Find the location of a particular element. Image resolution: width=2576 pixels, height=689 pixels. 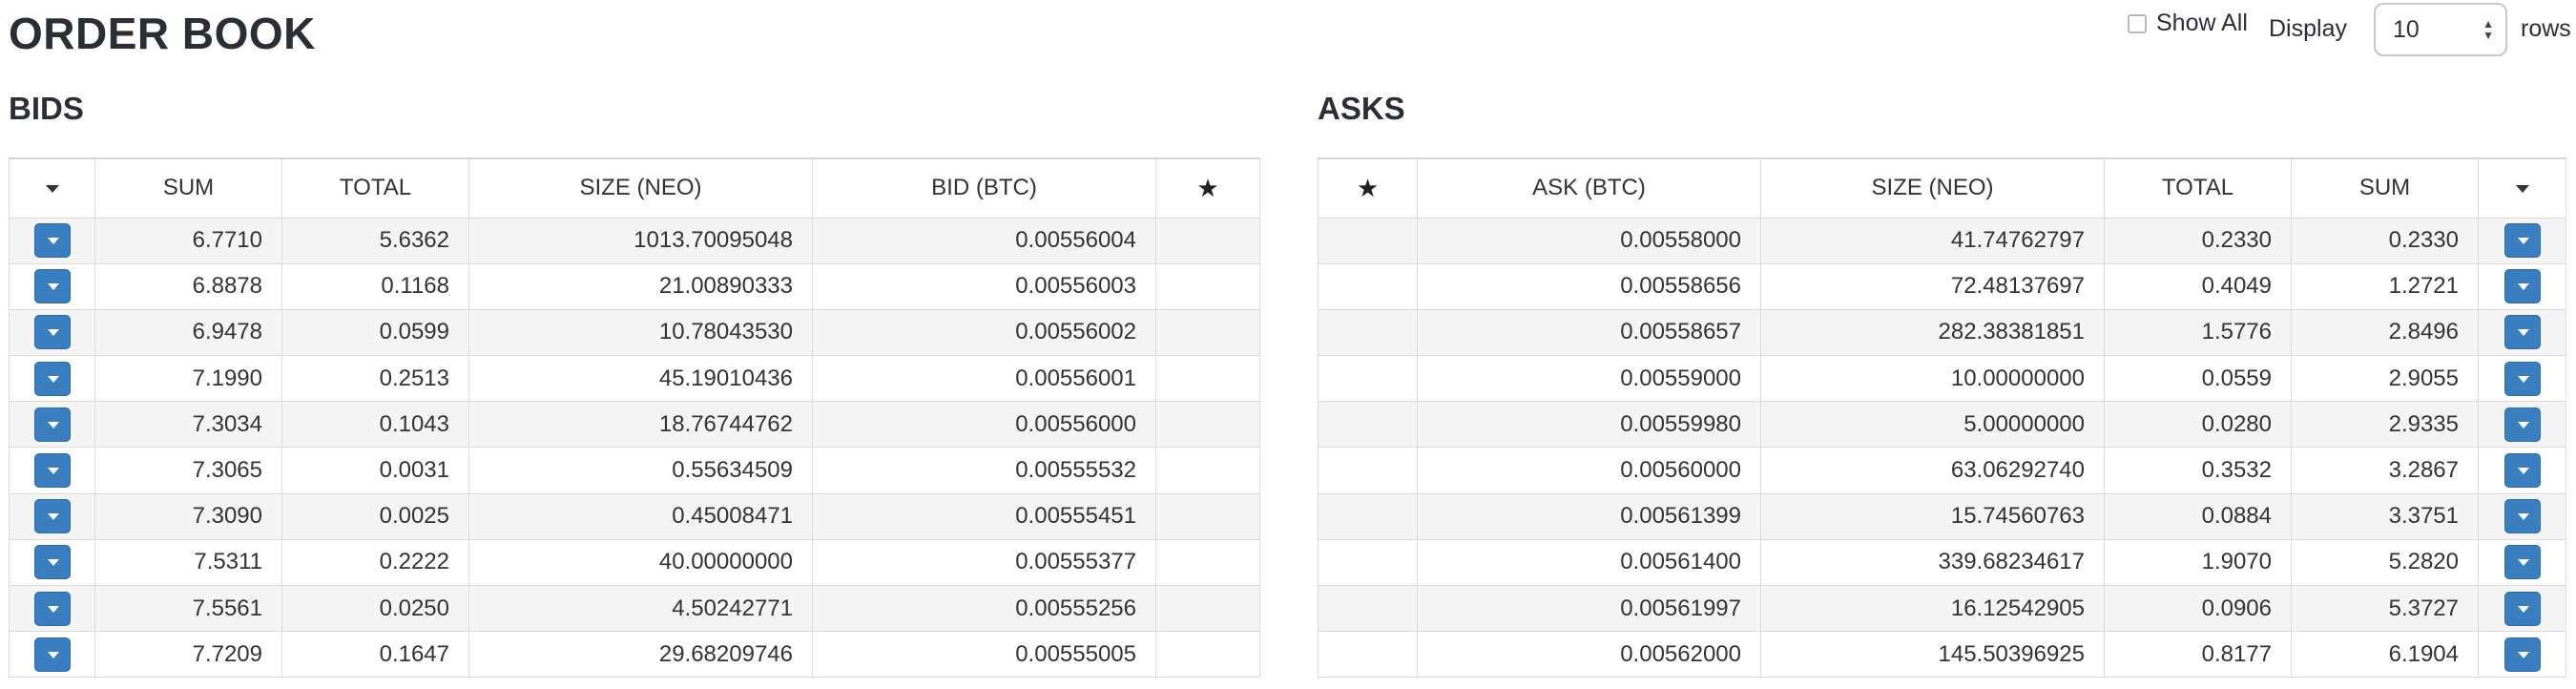

ask-row: 0.00559000 10.00000000 0.0559 2.9055 is located at coordinates (1942, 379).